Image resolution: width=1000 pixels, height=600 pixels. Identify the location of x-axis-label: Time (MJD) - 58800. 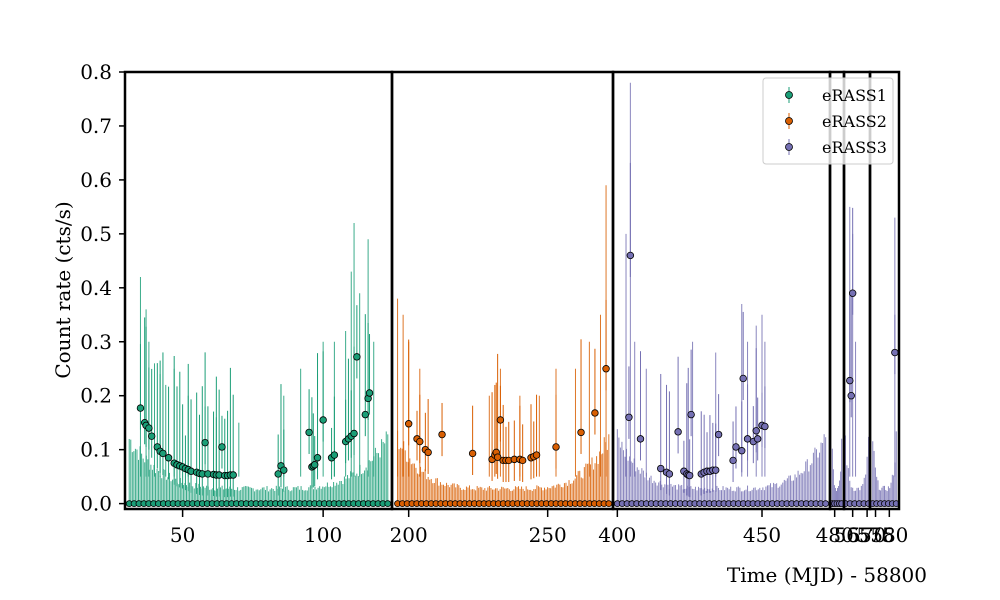
(827, 575).